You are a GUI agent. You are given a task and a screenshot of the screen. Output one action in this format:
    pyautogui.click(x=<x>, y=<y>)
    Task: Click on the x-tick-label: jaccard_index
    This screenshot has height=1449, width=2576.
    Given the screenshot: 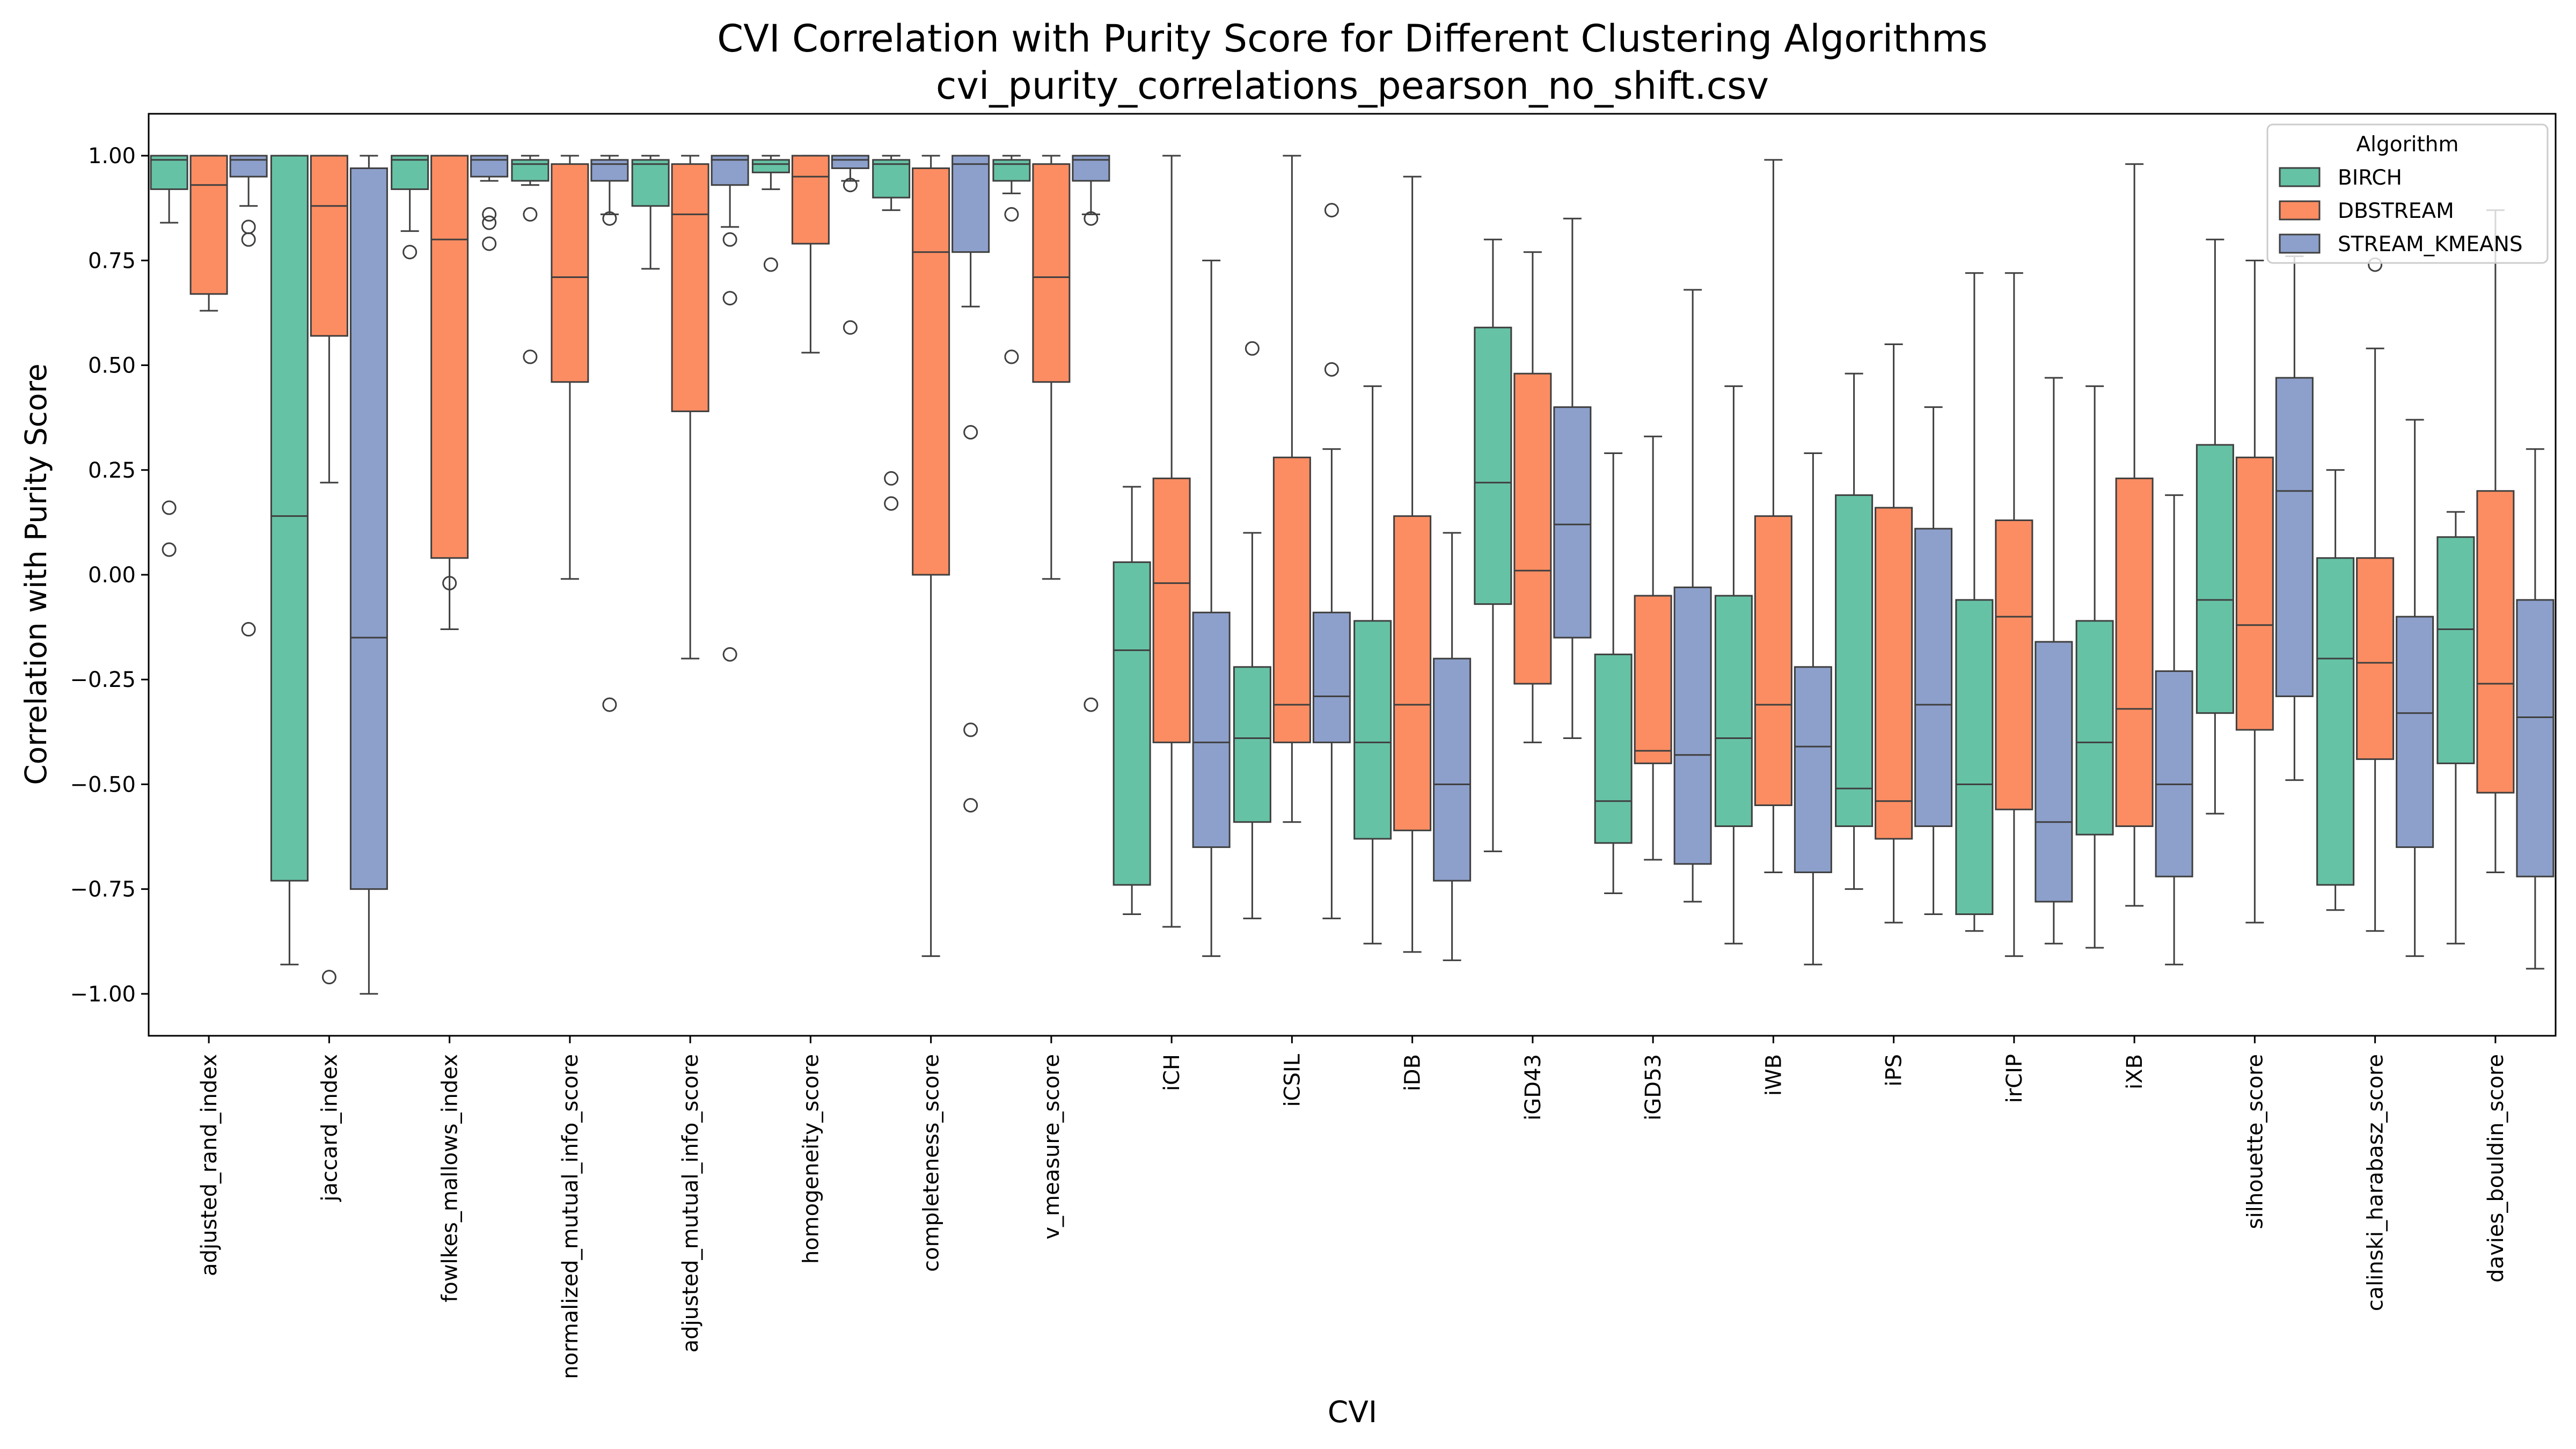 What is the action you would take?
    pyautogui.click(x=329, y=1128)
    